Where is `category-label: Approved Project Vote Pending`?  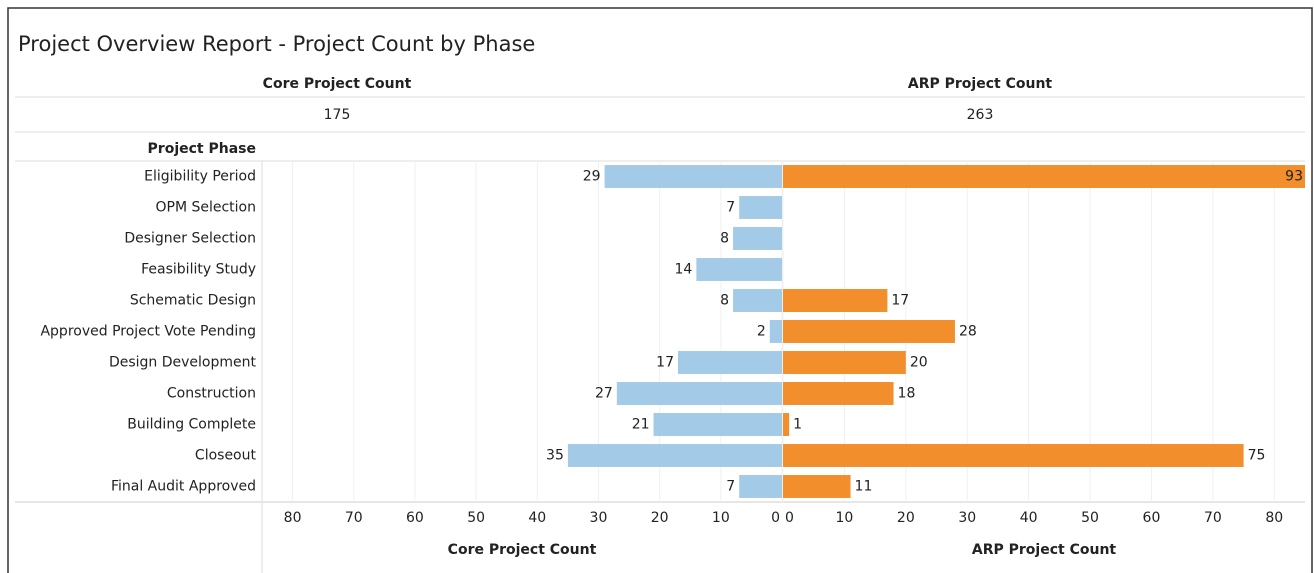
category-label: Approved Project Vote Pending is located at coordinates (148, 332).